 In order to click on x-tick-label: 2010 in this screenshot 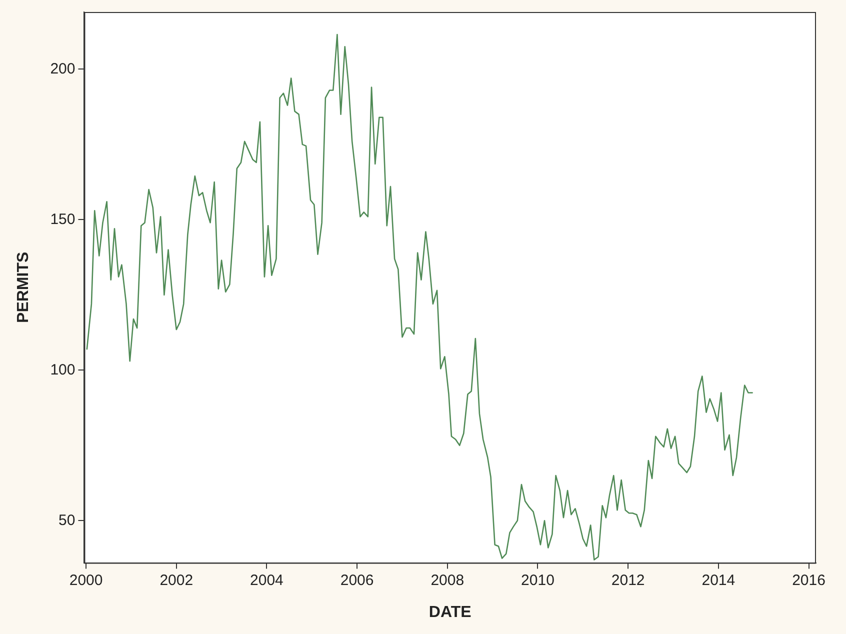, I will do `click(537, 580)`.